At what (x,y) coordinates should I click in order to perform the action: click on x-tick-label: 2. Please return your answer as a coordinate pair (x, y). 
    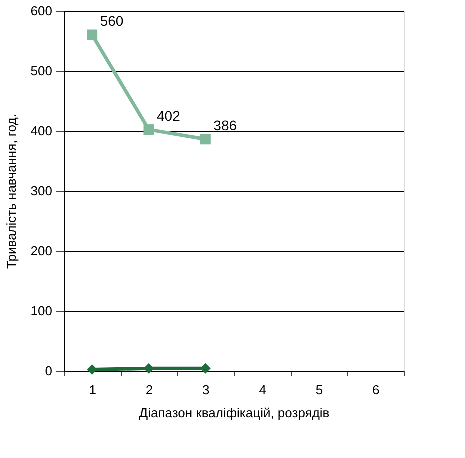
    Looking at the image, I should click on (150, 390).